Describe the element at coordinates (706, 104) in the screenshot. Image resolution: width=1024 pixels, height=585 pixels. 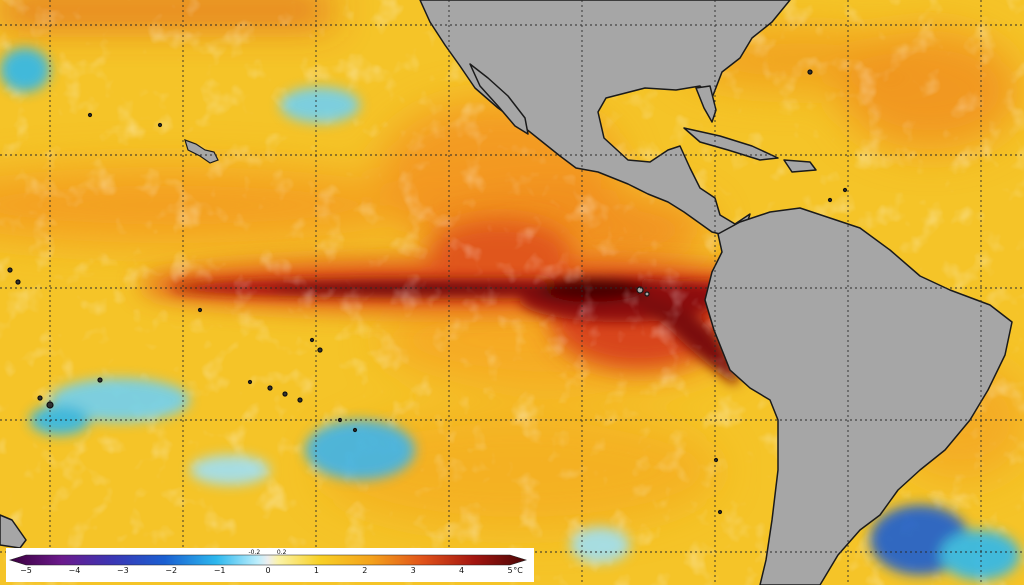
I see `florida-peninsula` at that location.